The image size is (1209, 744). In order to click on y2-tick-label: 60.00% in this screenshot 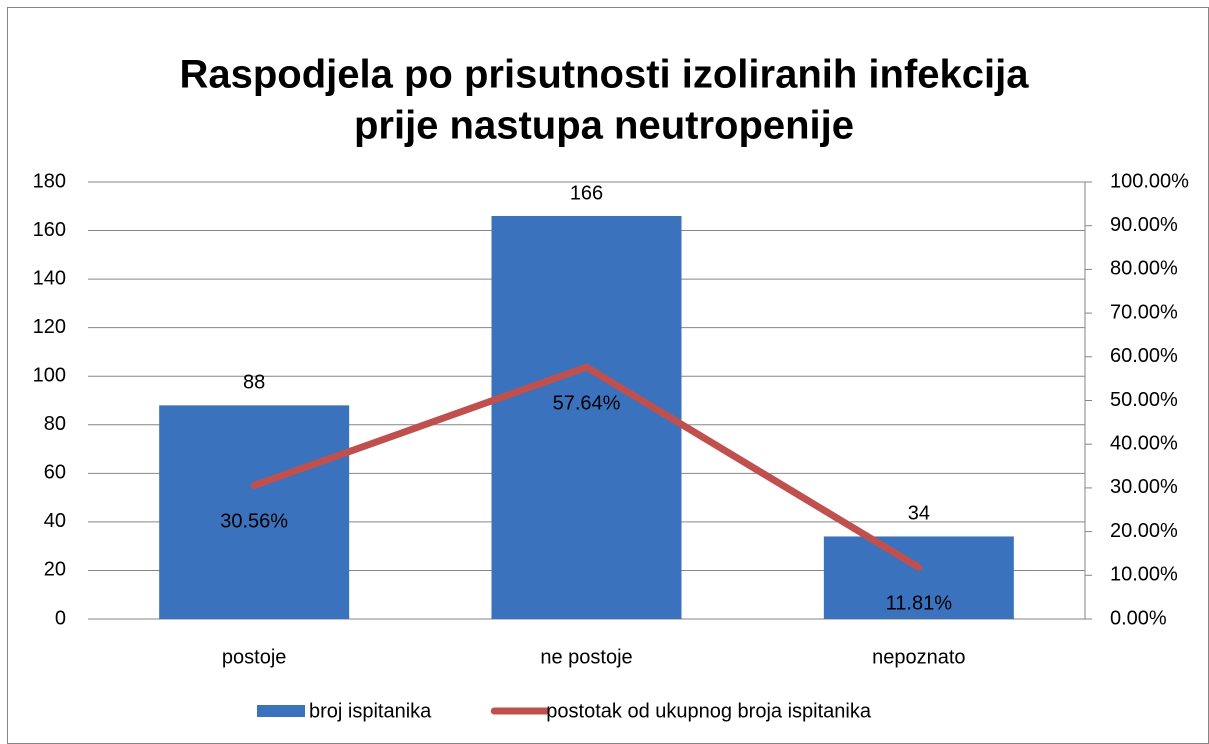, I will do `click(1144, 356)`.